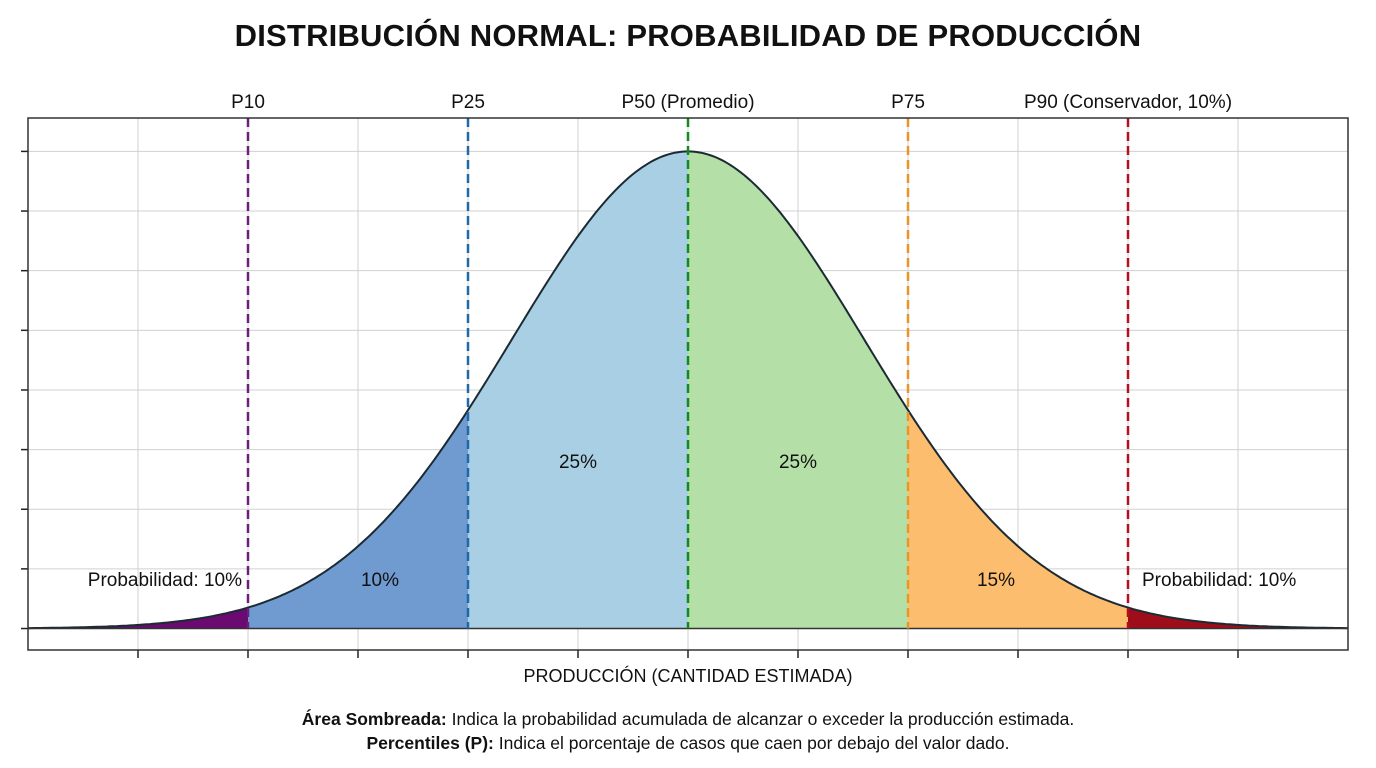 The width and height of the screenshot is (1376, 768). What do you see at coordinates (908, 102) in the screenshot?
I see `percentile-label: P75` at bounding box center [908, 102].